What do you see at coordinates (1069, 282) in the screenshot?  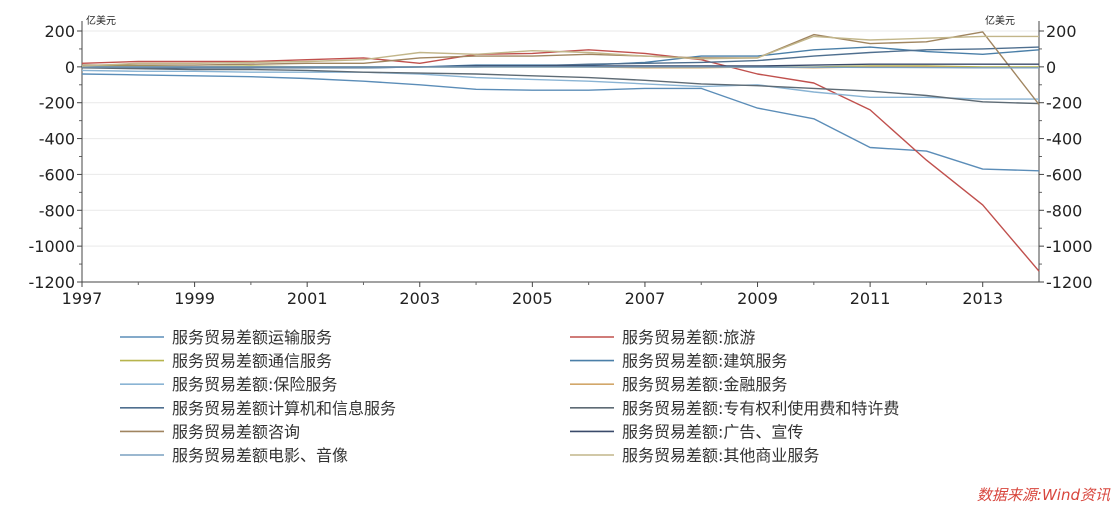 I see `y-tick-label-right: -1200` at bounding box center [1069, 282].